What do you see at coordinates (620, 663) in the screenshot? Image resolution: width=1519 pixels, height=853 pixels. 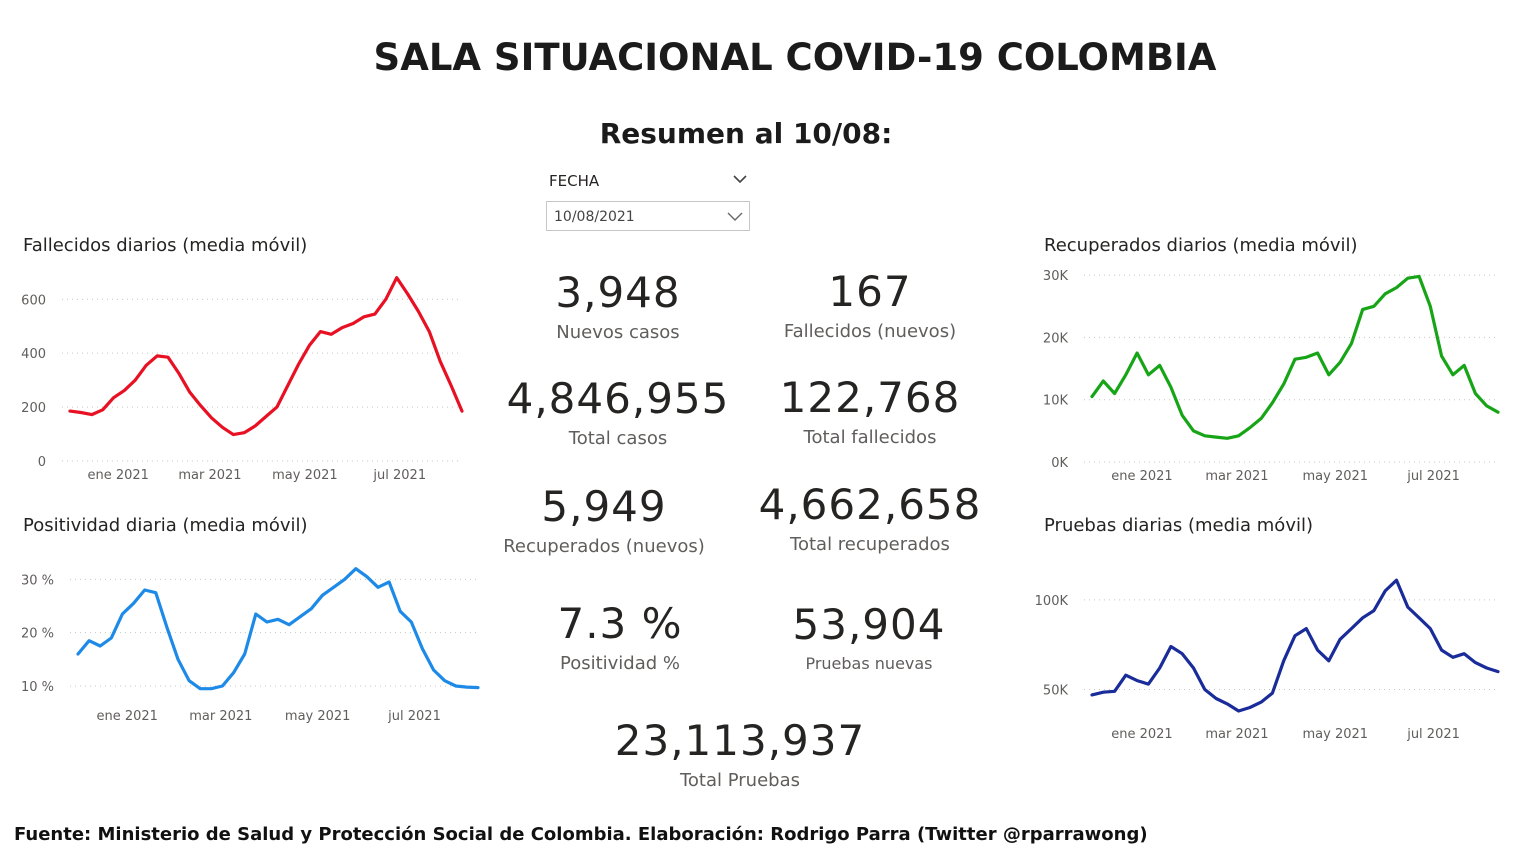 I see `kpi-label: Positividad %` at bounding box center [620, 663].